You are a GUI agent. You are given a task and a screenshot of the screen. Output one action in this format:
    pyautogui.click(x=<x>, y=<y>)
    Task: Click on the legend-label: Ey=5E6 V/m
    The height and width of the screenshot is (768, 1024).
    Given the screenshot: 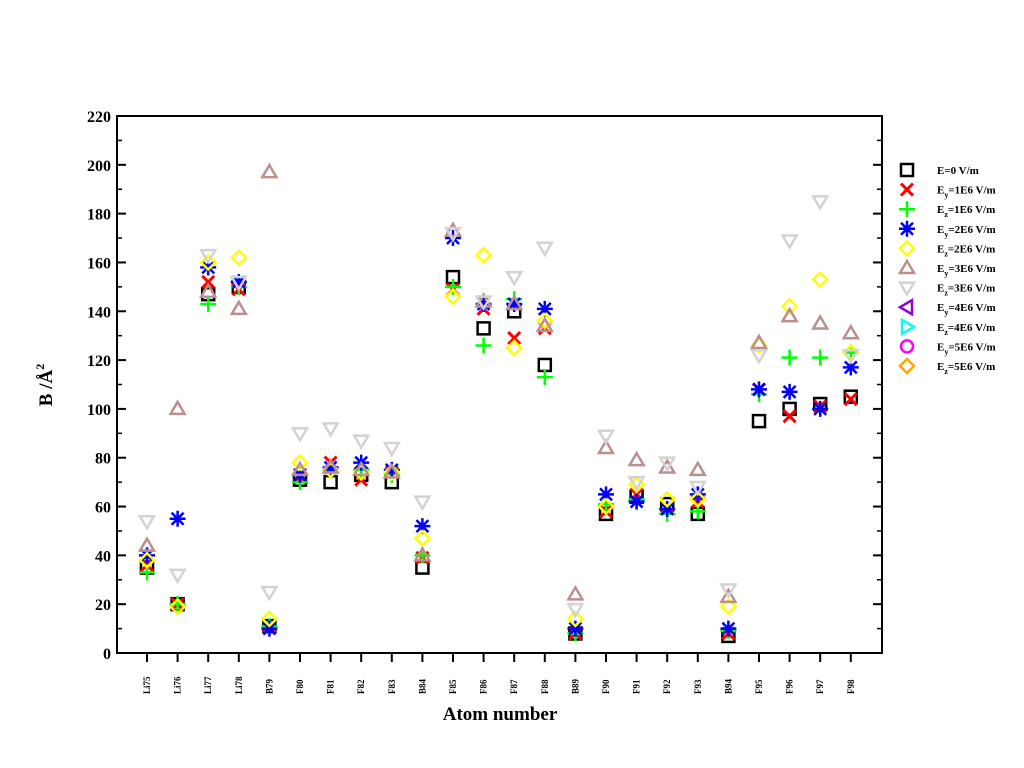 What is the action you would take?
    pyautogui.click(x=966, y=348)
    